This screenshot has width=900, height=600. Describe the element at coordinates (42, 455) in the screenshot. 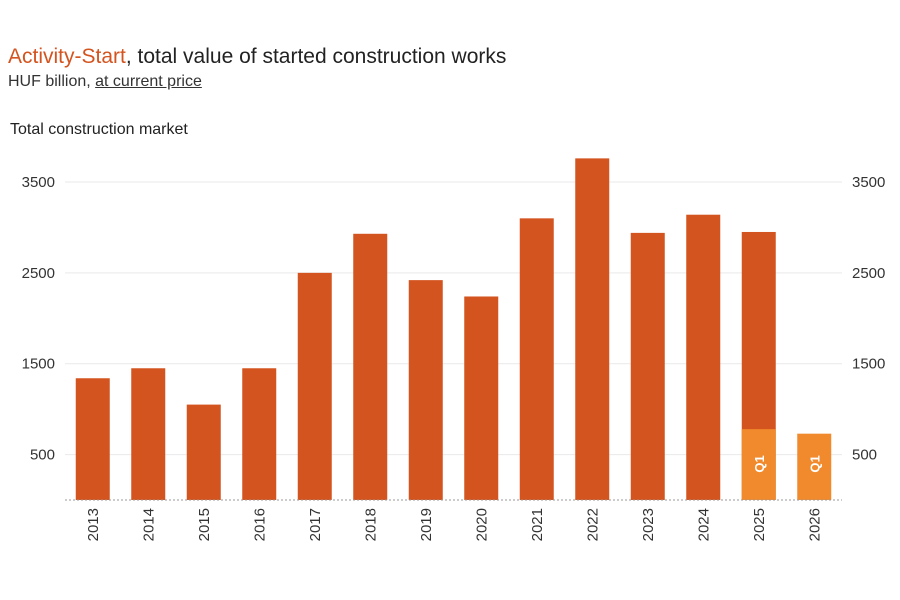

I see `y-tick-label-left: 500` at that location.